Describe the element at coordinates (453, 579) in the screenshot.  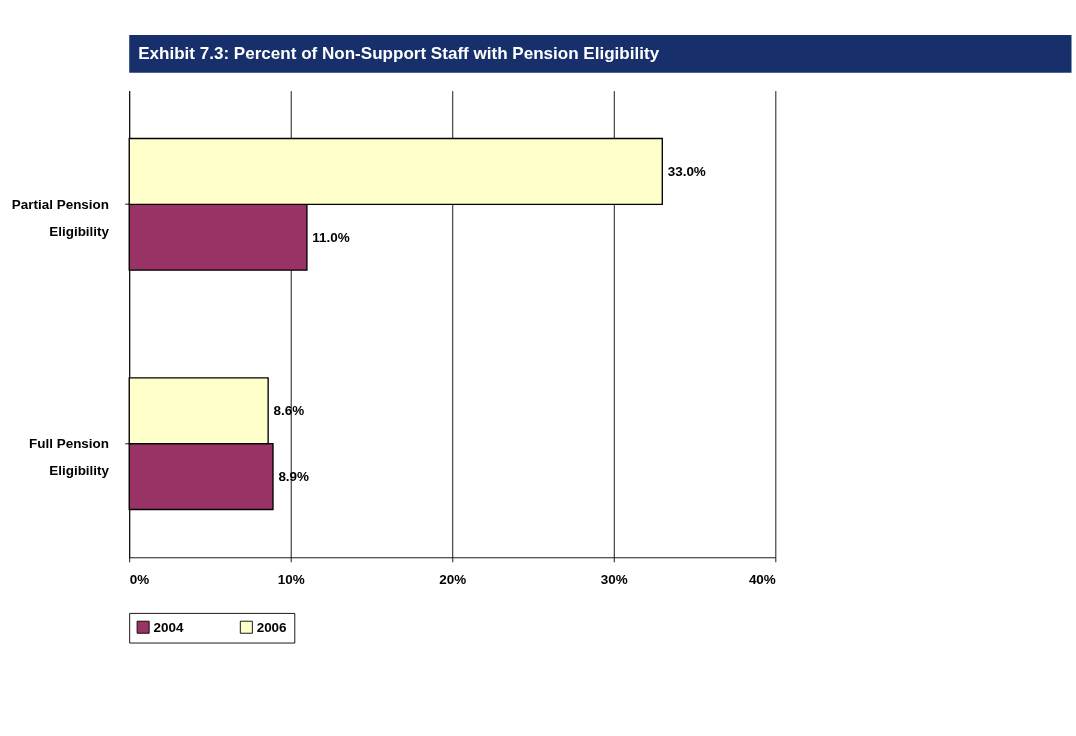
I see `x-tick-label: 20%` at that location.